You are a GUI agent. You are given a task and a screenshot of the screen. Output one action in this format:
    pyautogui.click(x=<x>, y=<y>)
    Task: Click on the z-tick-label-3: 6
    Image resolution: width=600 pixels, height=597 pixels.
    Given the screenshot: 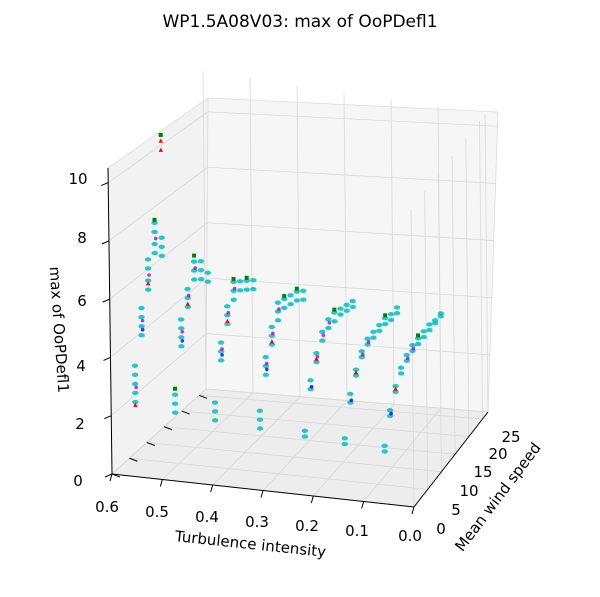 What is the action you would take?
    pyautogui.click(x=82, y=301)
    